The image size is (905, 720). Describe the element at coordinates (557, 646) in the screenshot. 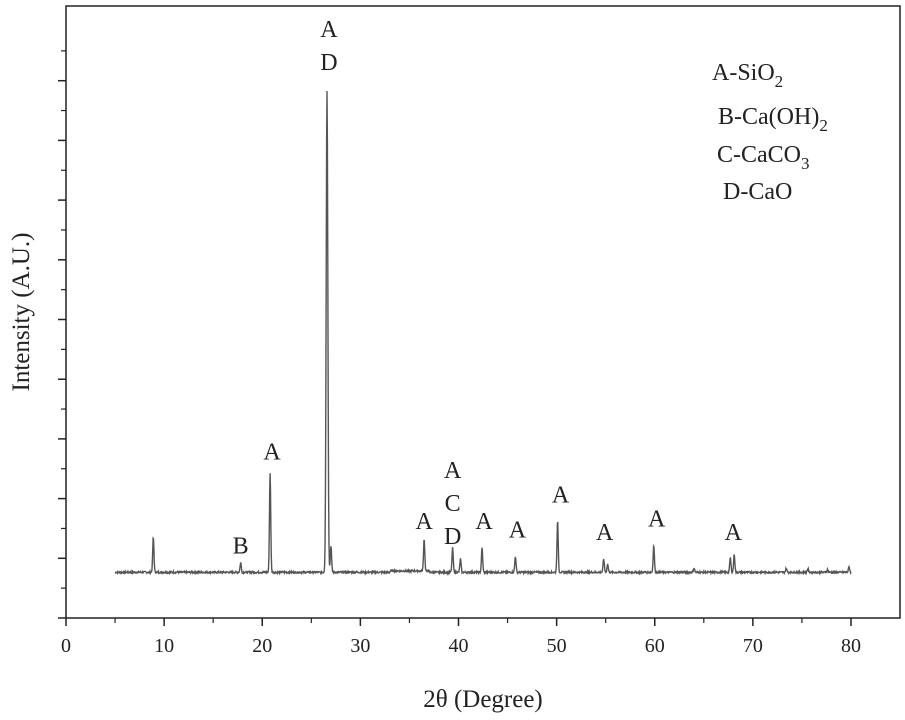

I see `x-tick-label: 50` at that location.